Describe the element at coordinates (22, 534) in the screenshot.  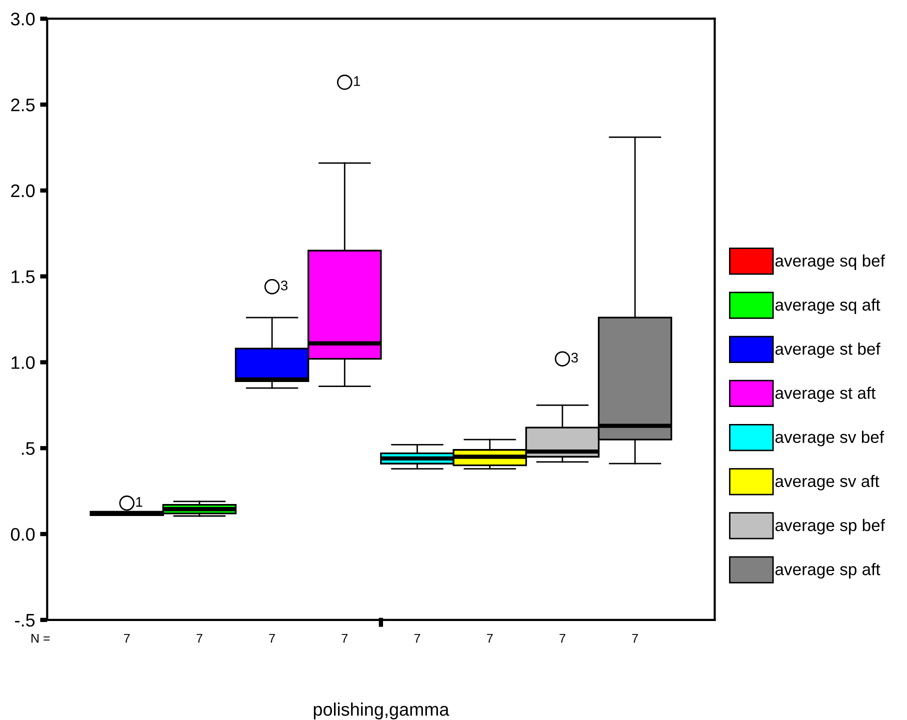
I see `y-tick-label: 0.0` at that location.